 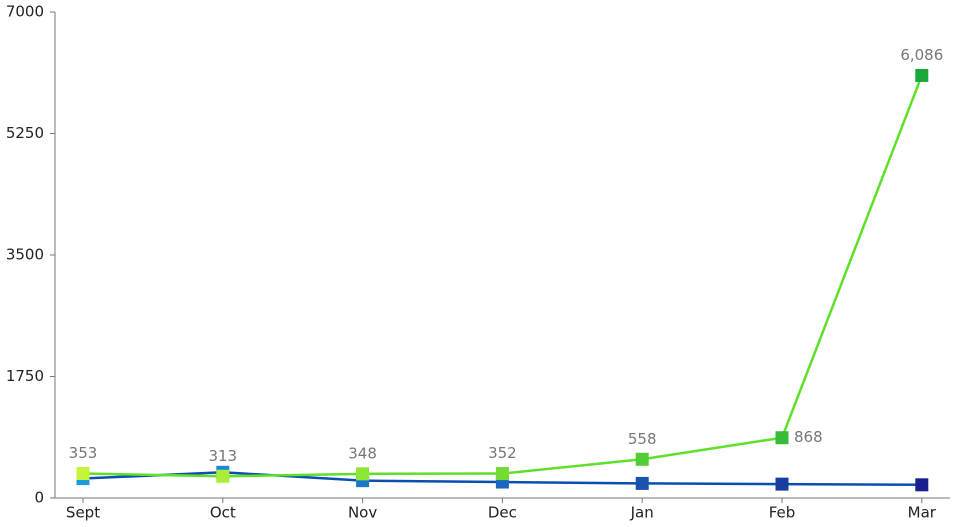 I want to click on x-tick-label: Sept, so click(x=83, y=513).